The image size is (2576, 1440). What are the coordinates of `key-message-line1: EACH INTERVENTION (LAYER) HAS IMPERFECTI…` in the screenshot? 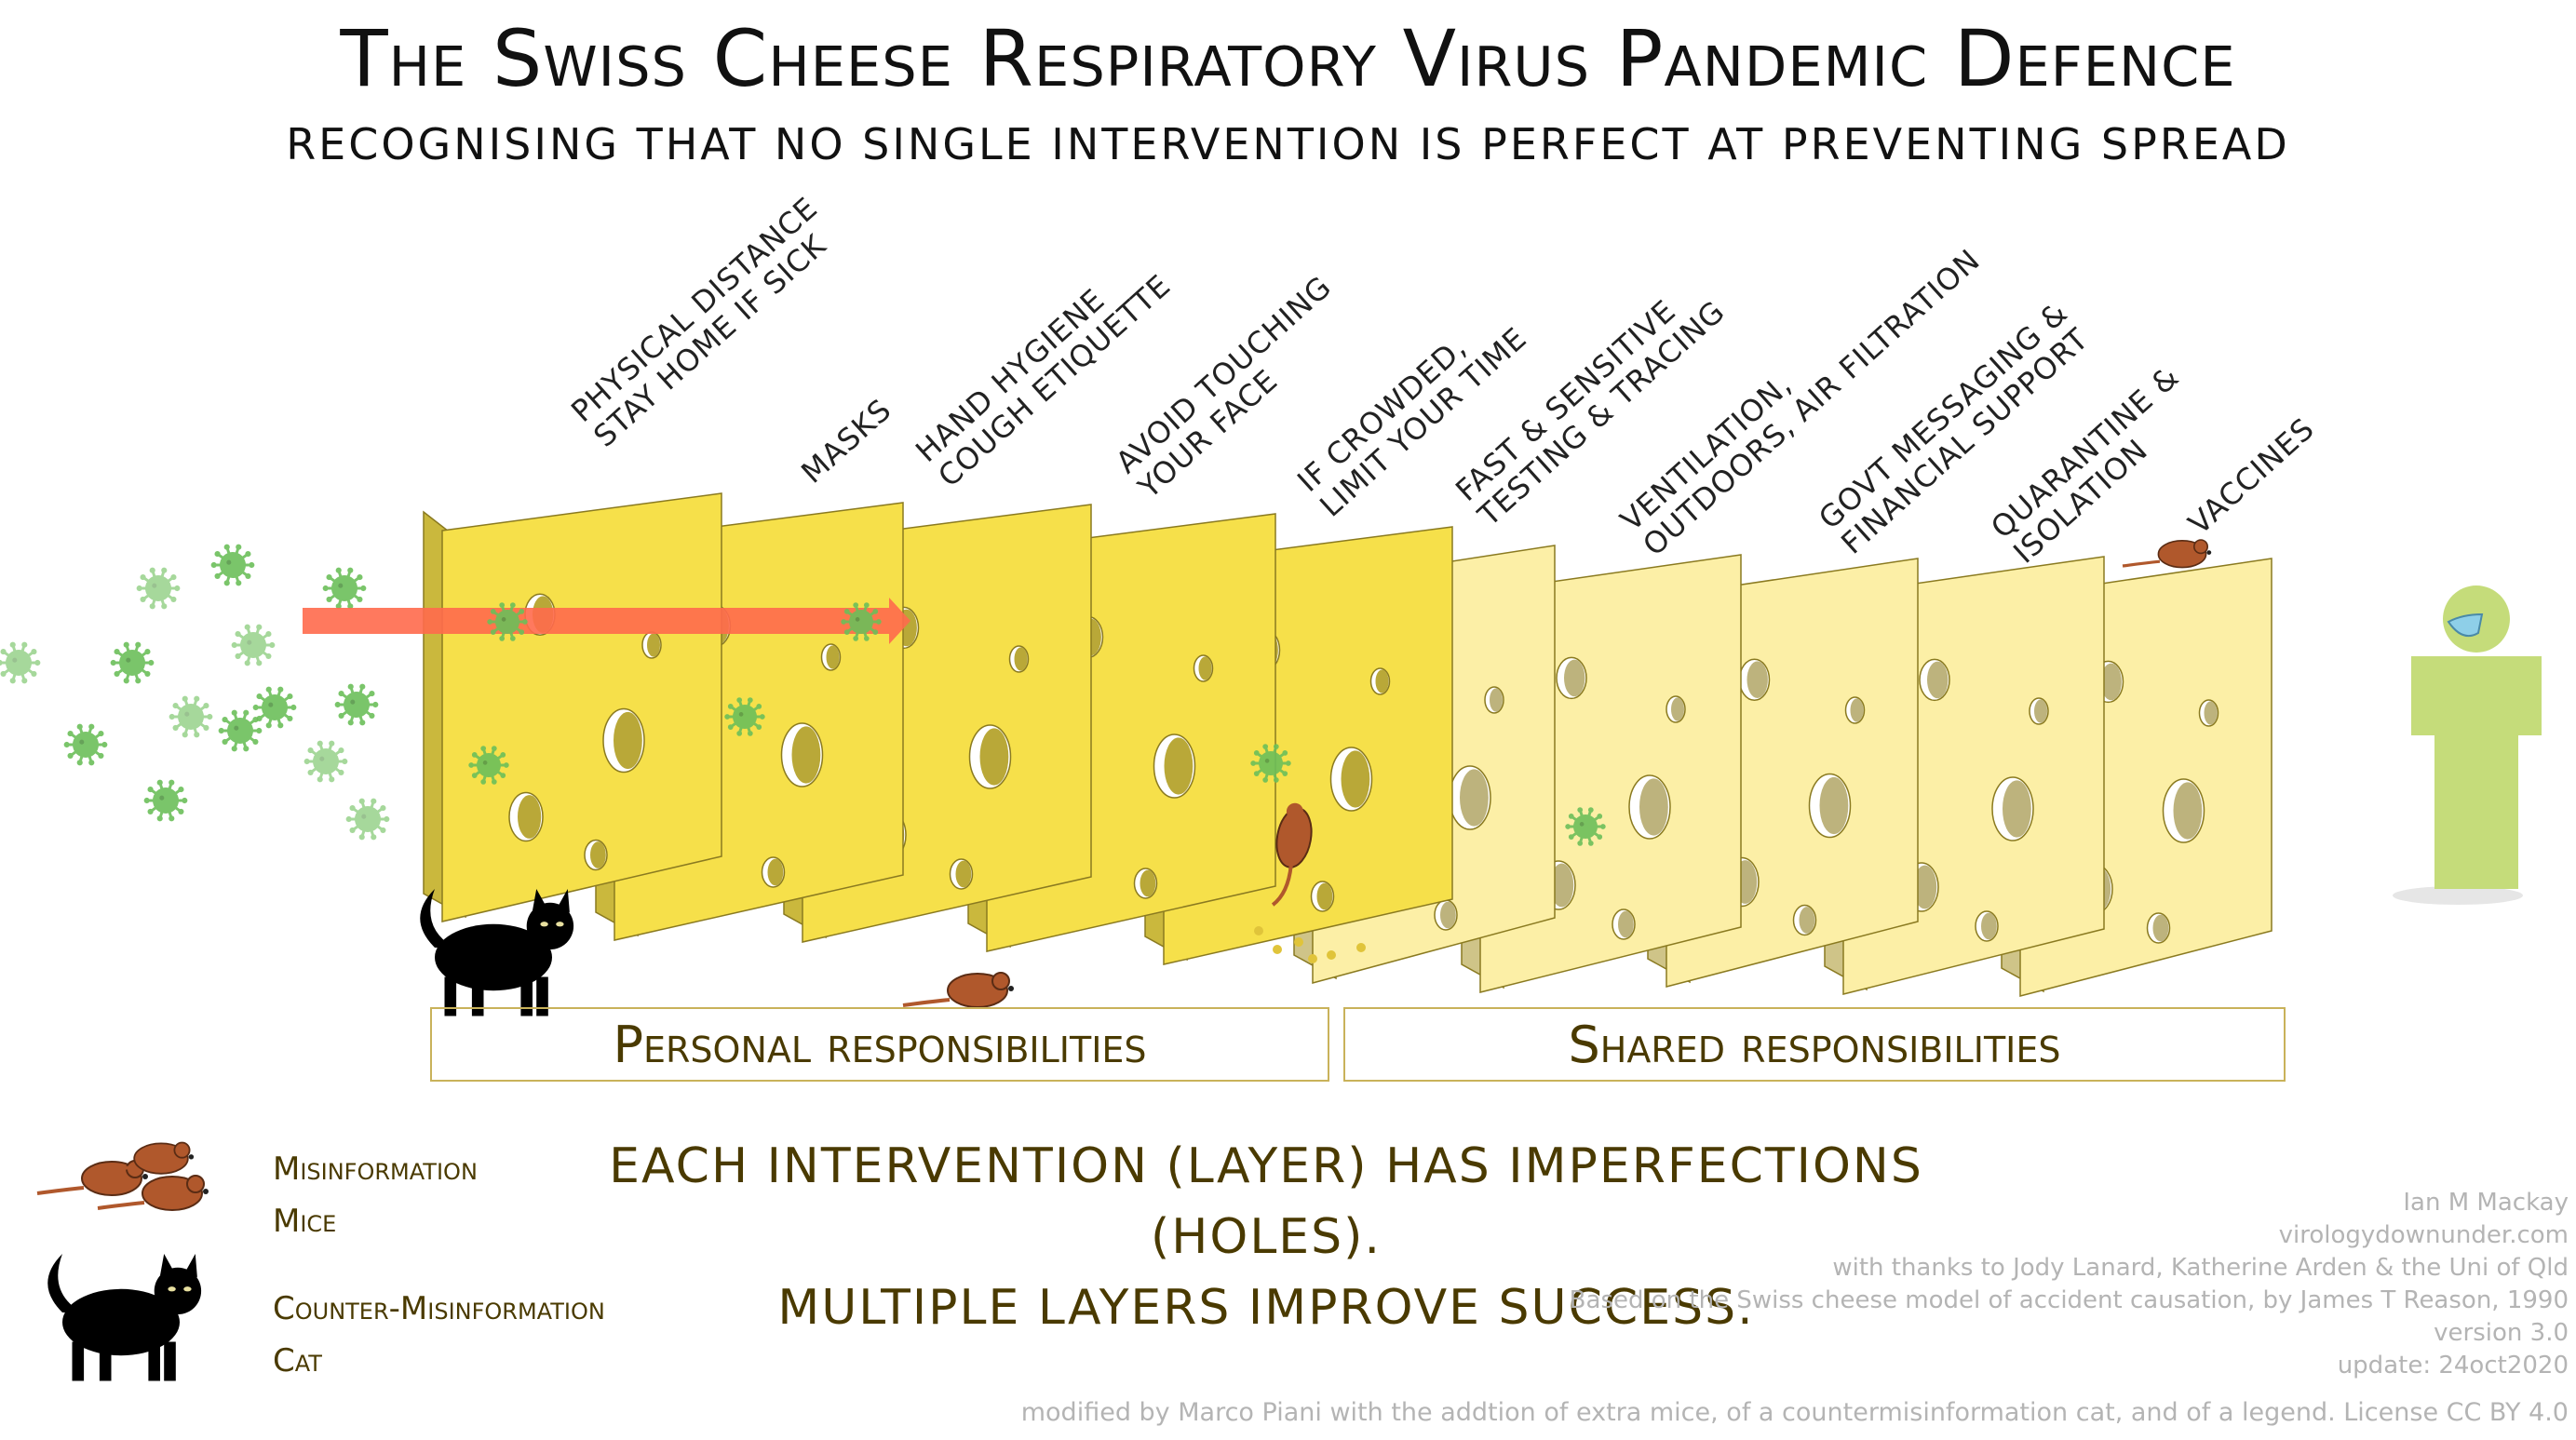 It's located at (1266, 1201).